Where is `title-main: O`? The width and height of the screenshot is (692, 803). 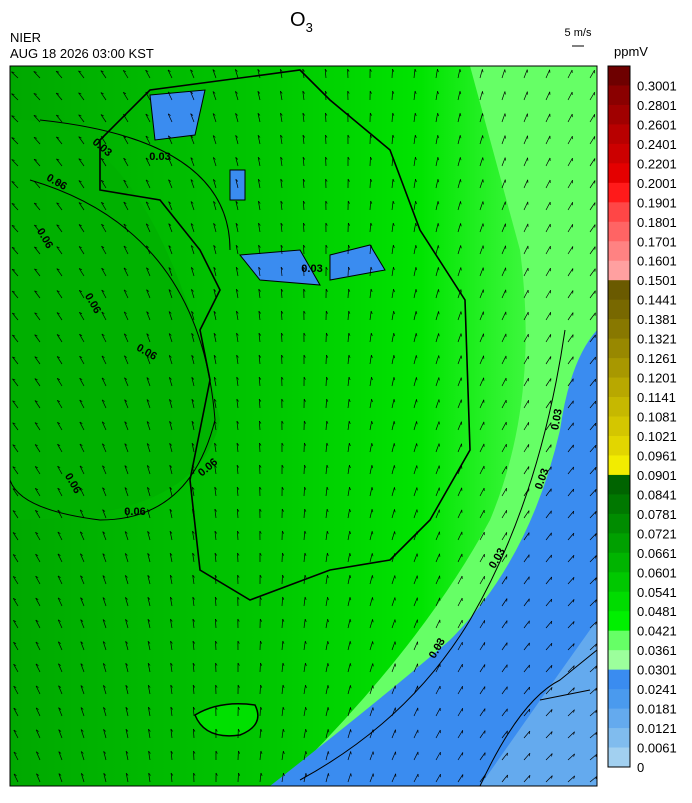 title-main: O is located at coordinates (298, 20).